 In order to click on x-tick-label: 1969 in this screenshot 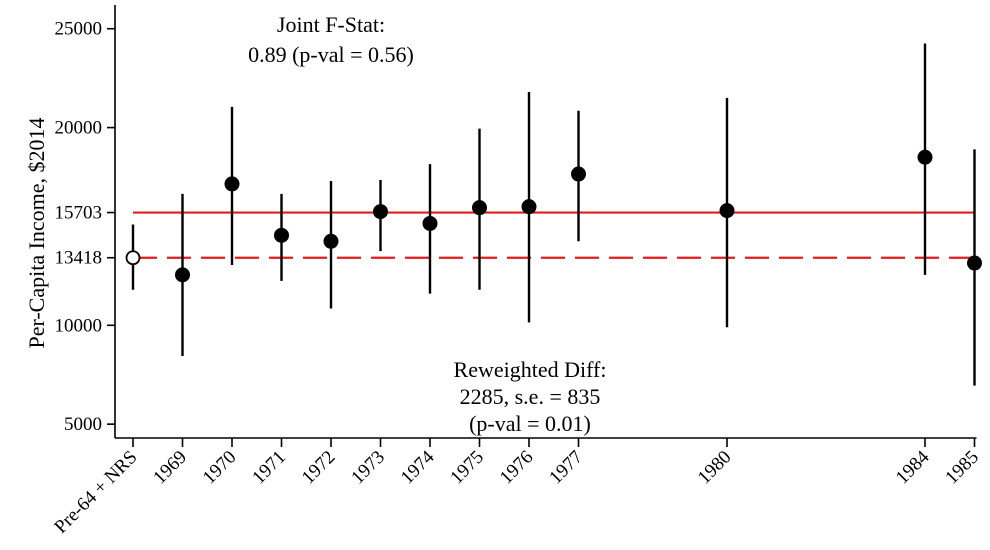, I will do `click(170, 468)`.